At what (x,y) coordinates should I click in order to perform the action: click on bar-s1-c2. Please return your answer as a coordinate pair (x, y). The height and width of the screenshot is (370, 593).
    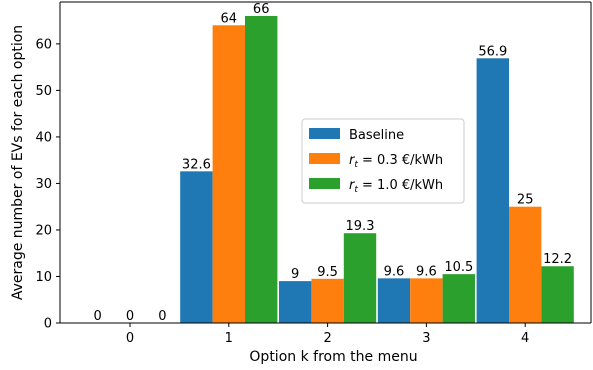
    Looking at the image, I should click on (327, 300).